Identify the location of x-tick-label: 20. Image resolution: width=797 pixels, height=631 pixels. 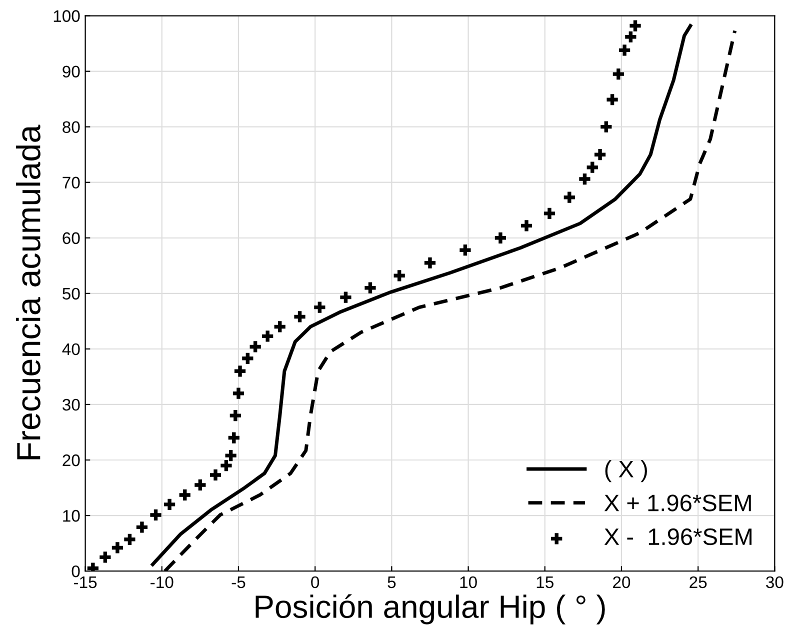
(621, 582).